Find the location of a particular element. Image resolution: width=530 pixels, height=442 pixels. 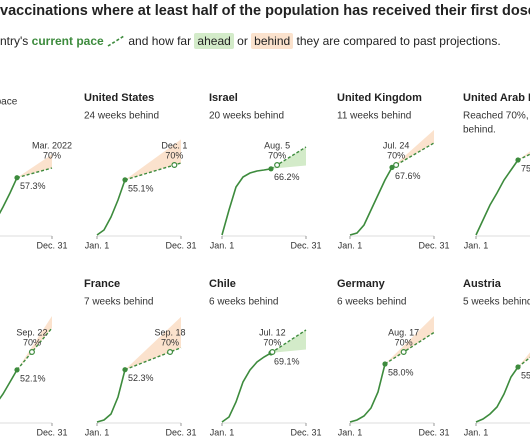

target-date: Aug. 17 is located at coordinates (403, 332).